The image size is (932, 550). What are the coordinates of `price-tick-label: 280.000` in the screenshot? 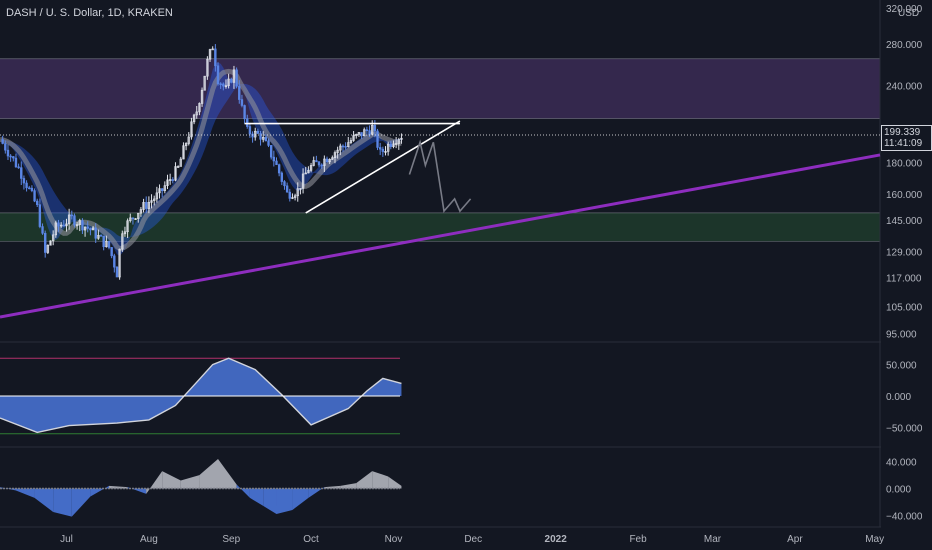 It's located at (904, 45).